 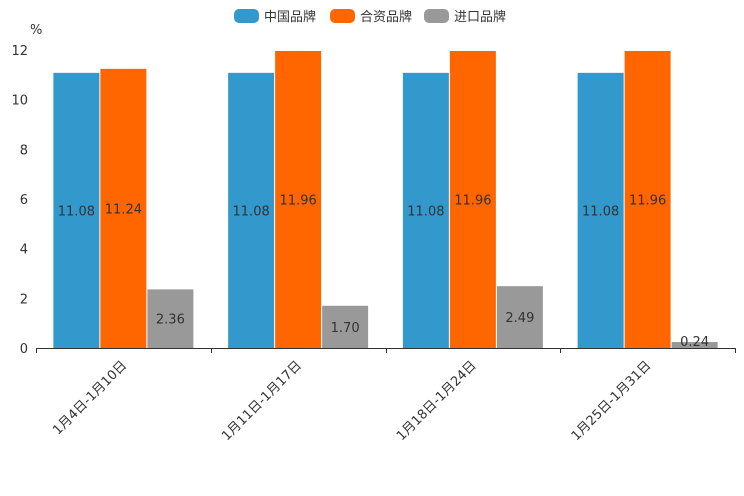 I want to click on legend: 中国品牌 合资品牌 进口品牌, so click(x=370, y=17).